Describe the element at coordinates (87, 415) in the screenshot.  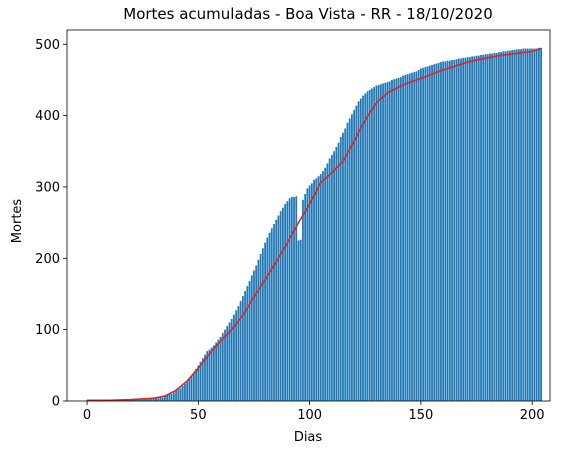
I see `x-tick-label-0: 0` at that location.